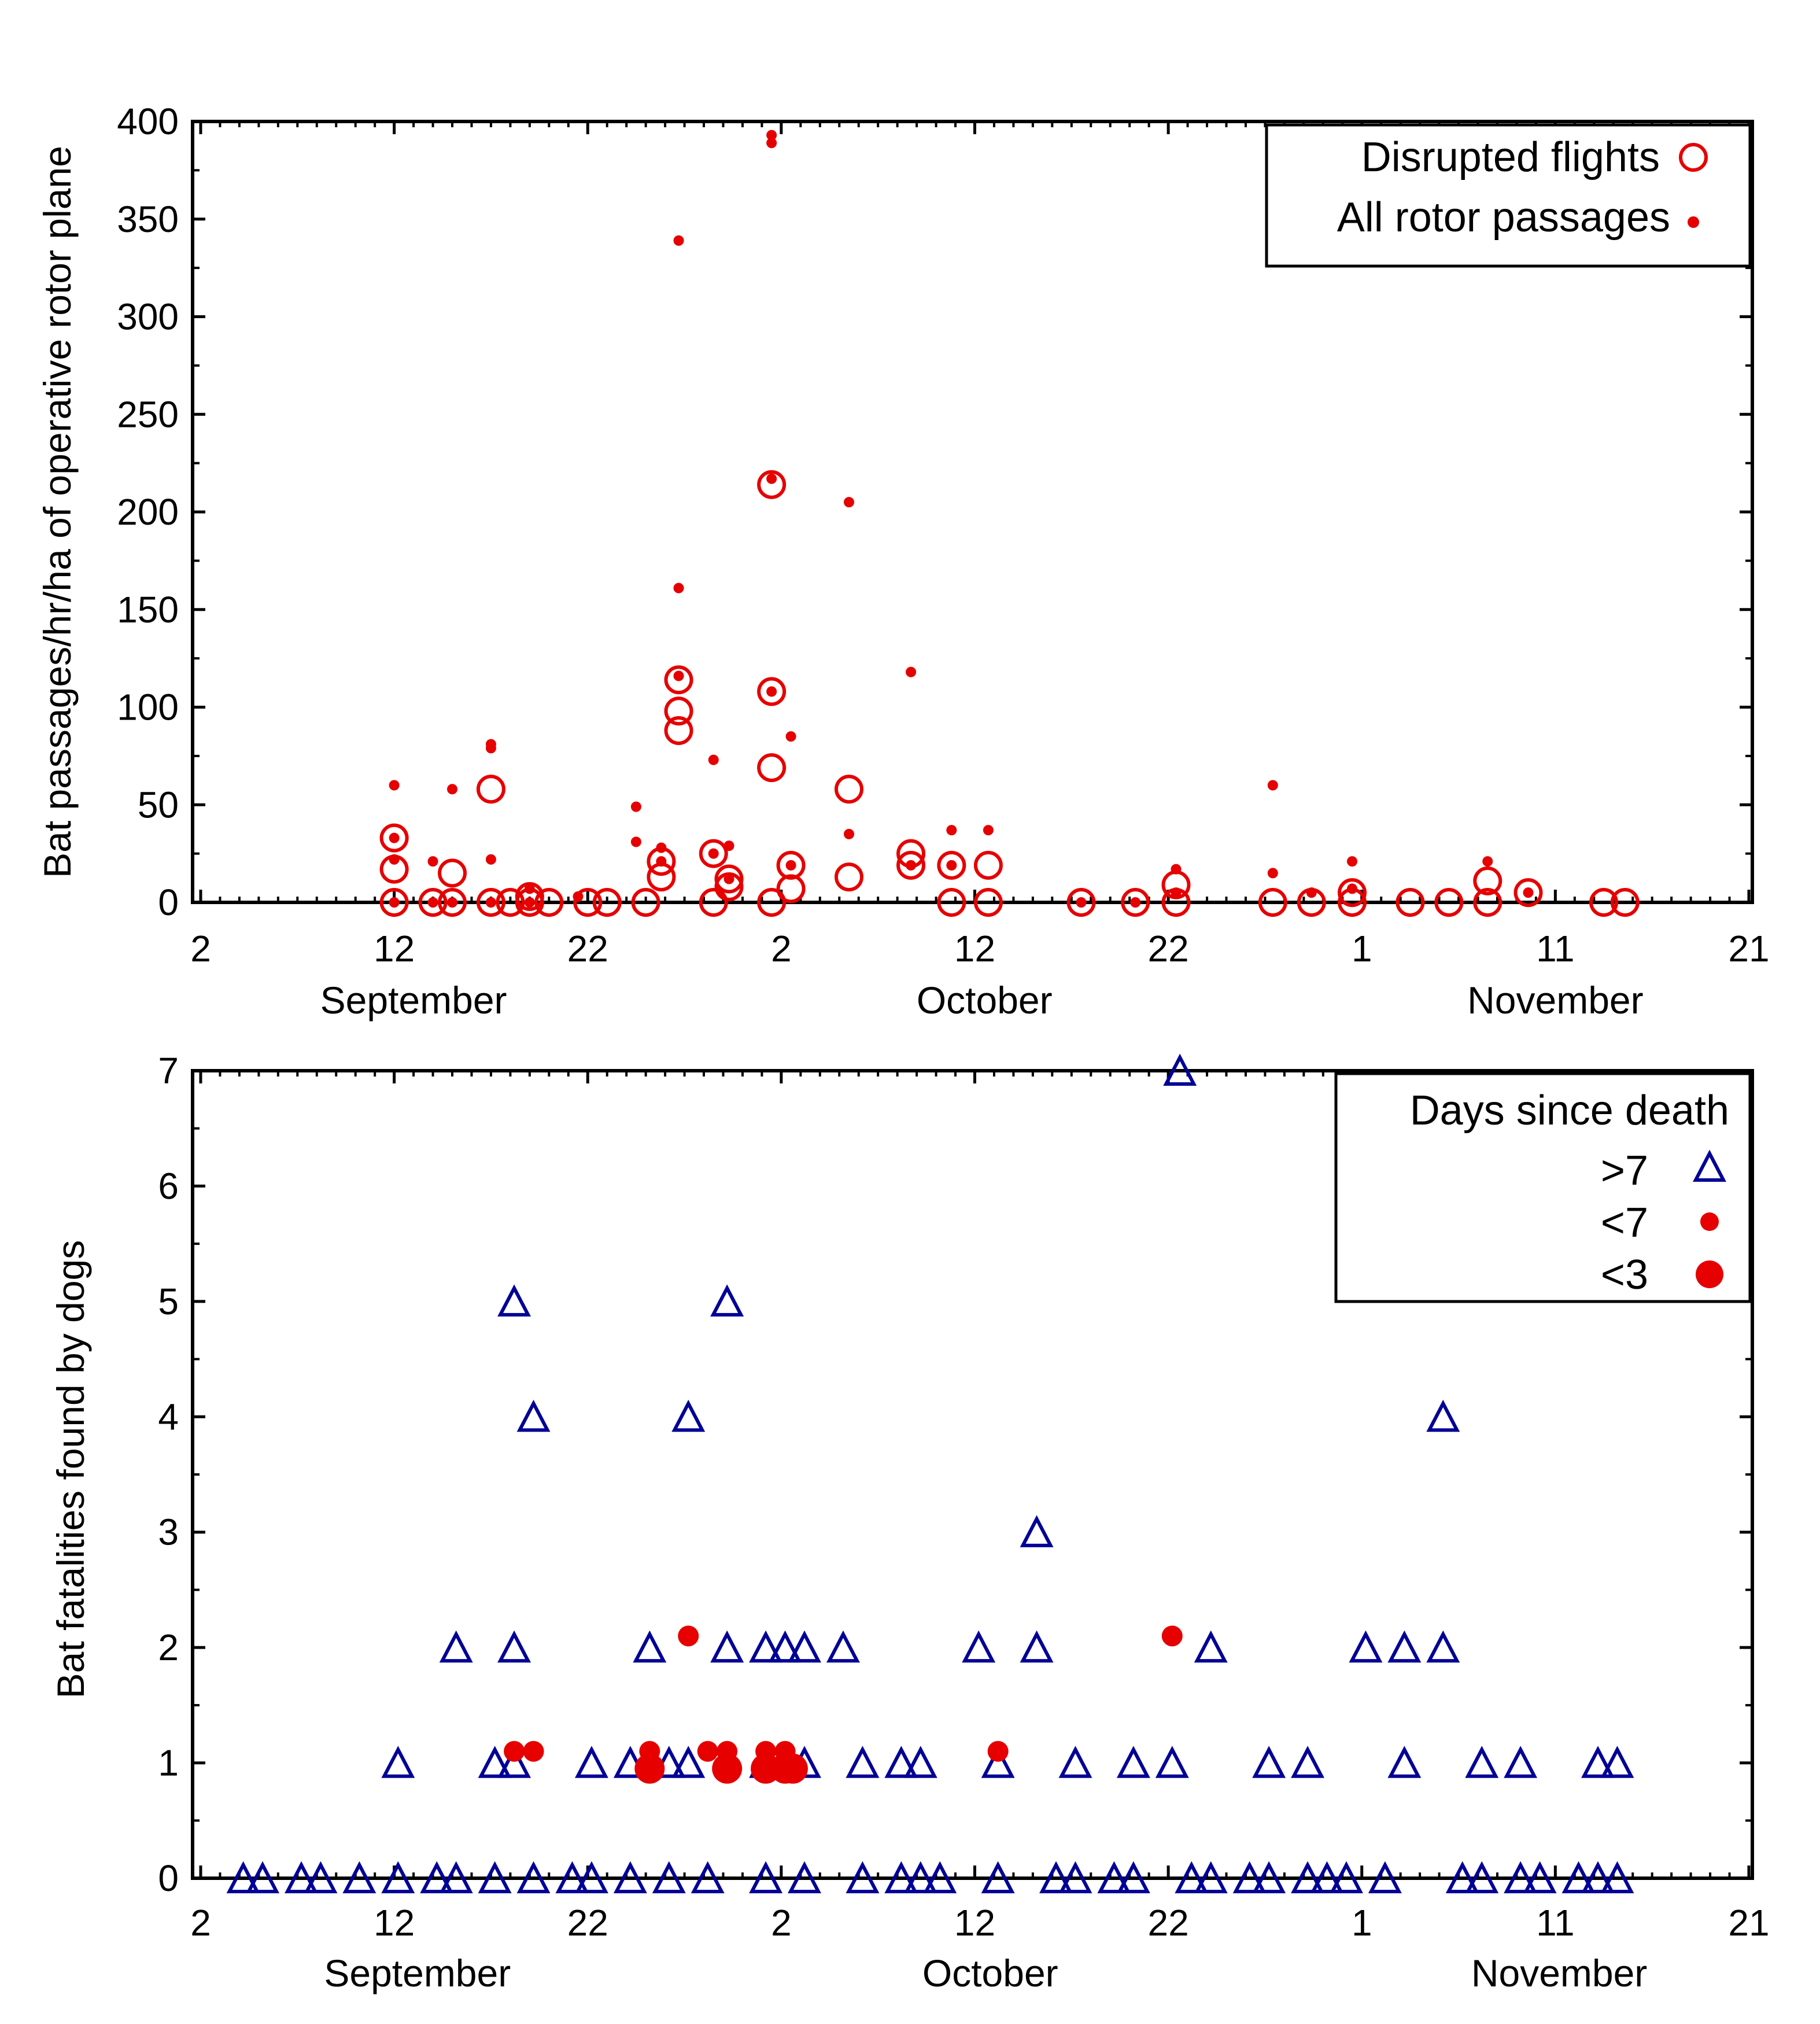 This screenshot has height=2024, width=1820. Describe the element at coordinates (148, 121) in the screenshot. I see `y-tick-label: 400` at that location.